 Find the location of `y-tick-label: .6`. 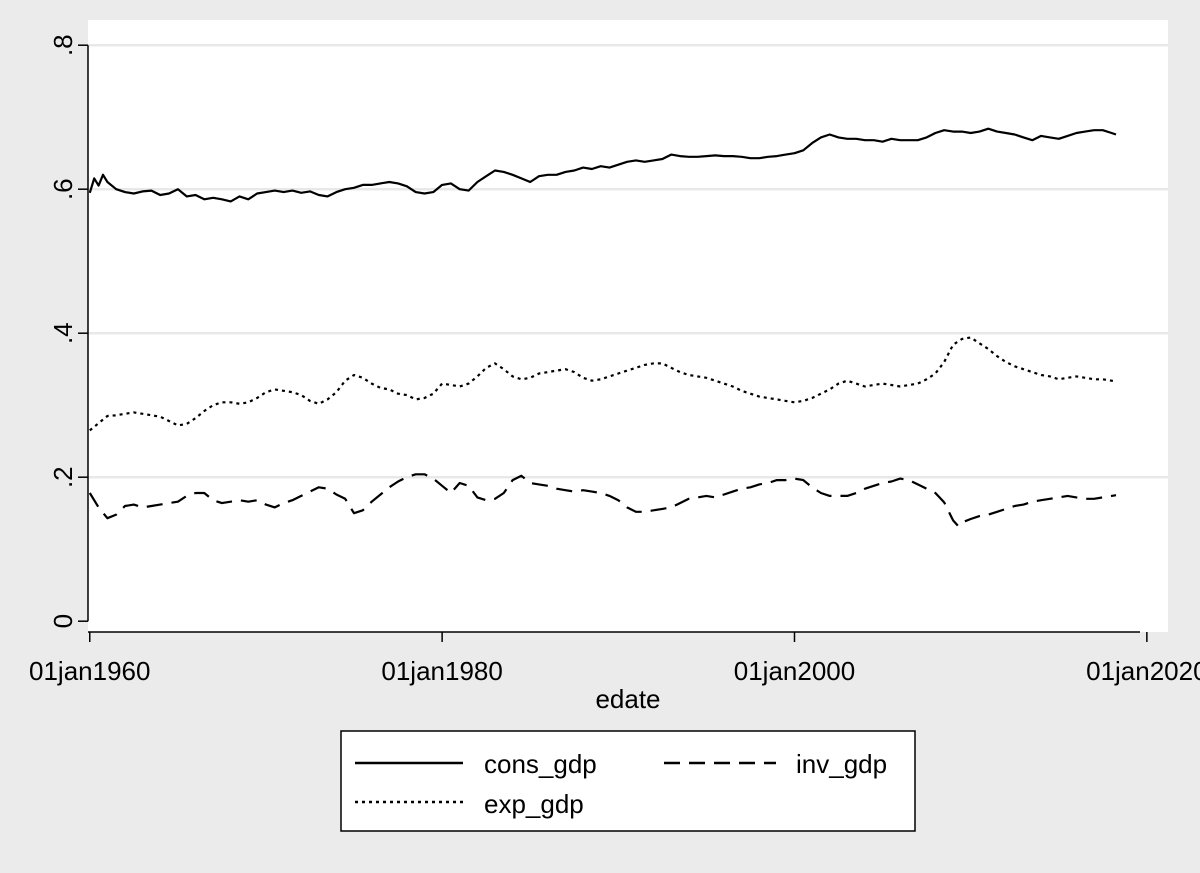

y-tick-label: .6 is located at coordinates (63, 189).